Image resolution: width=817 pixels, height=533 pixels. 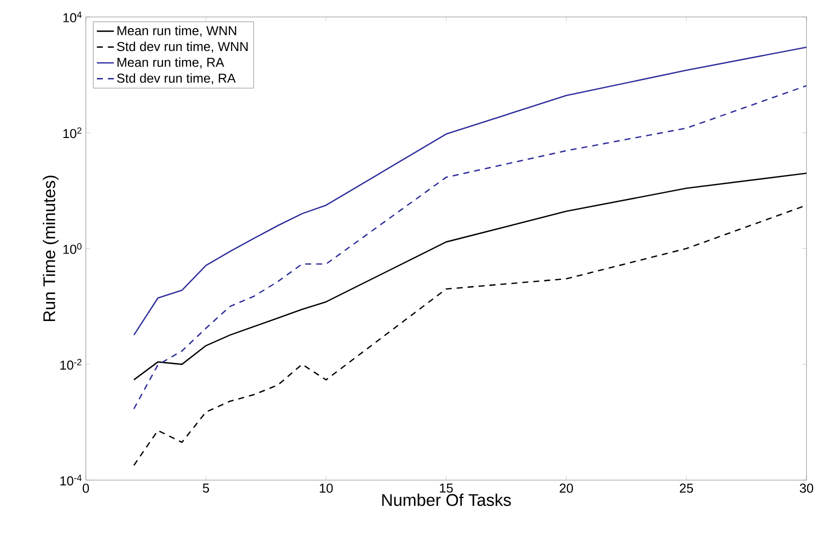 What do you see at coordinates (566, 488) in the screenshot?
I see `x-tick-label: 20` at bounding box center [566, 488].